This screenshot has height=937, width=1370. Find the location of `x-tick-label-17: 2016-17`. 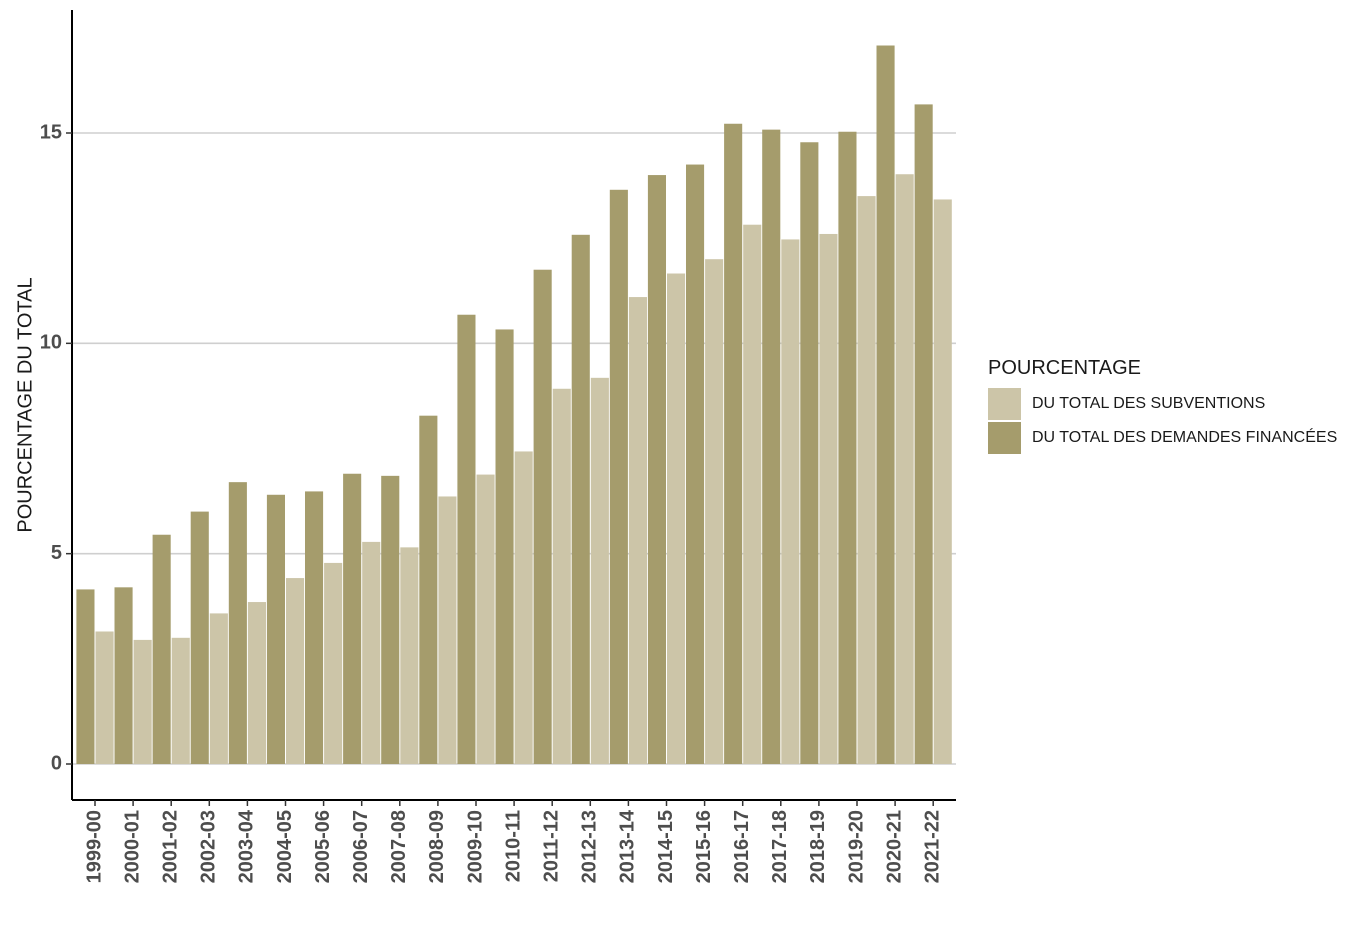

x-tick-label-17: 2016-17 is located at coordinates (742, 846).